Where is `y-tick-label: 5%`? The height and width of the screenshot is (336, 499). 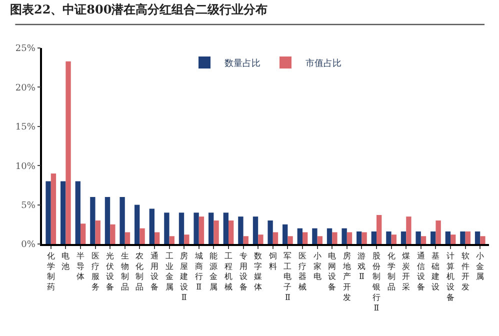
y-tick-label: 5% is located at coordinates (28, 205).